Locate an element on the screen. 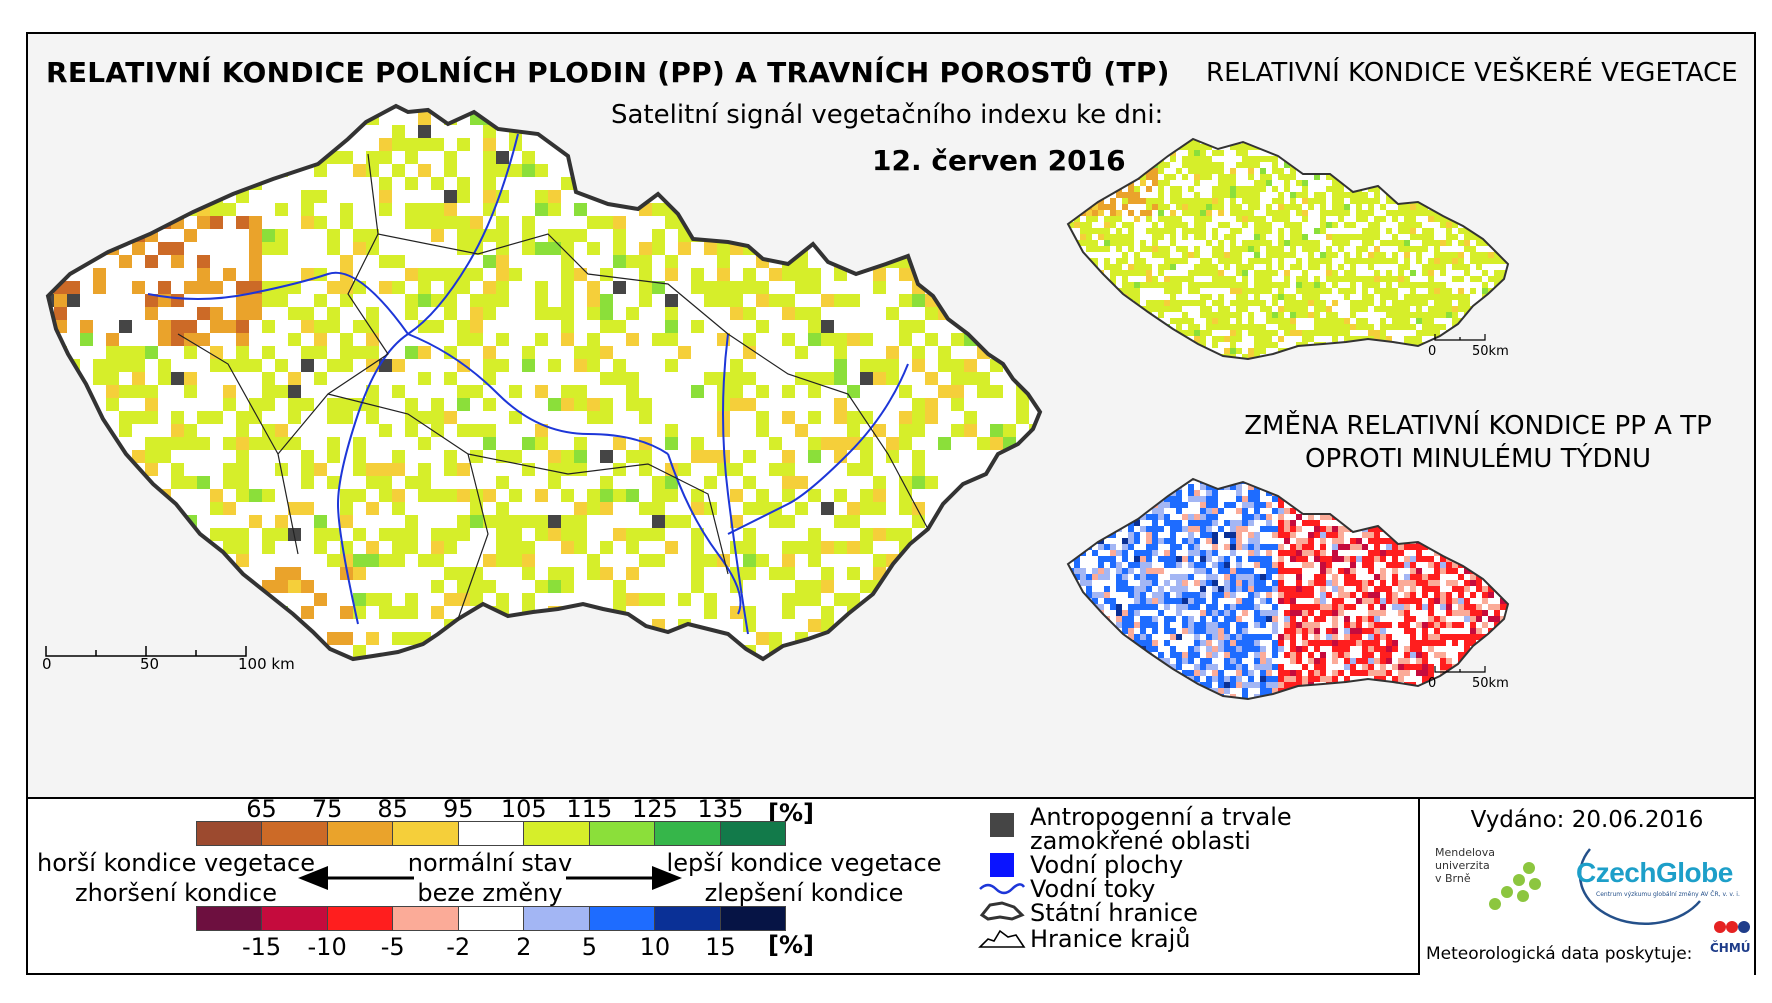  normal-state-label: normální stav is located at coordinates (490, 863).